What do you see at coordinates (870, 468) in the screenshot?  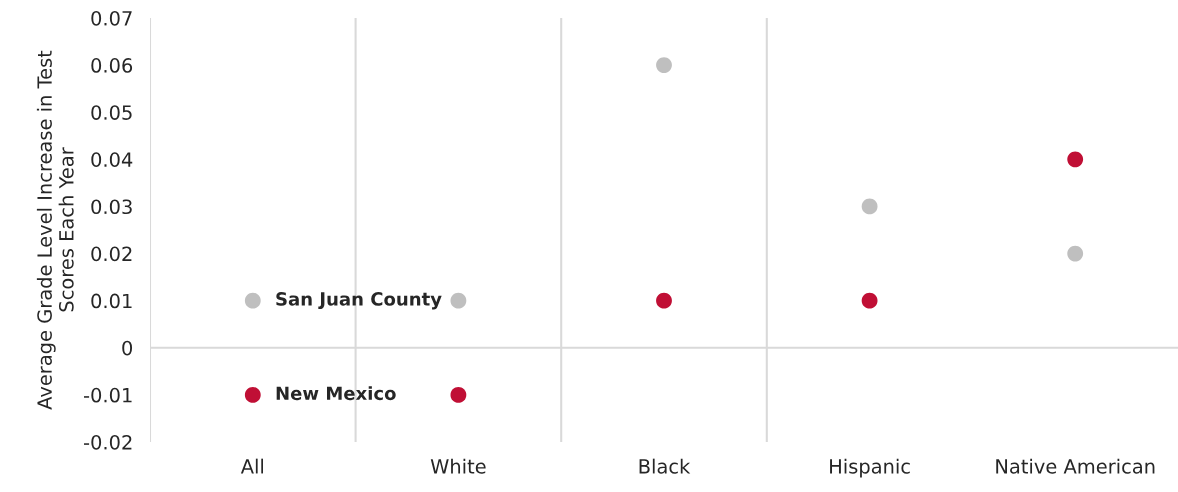 I see `x-tick-label: Hispanic` at bounding box center [870, 468].